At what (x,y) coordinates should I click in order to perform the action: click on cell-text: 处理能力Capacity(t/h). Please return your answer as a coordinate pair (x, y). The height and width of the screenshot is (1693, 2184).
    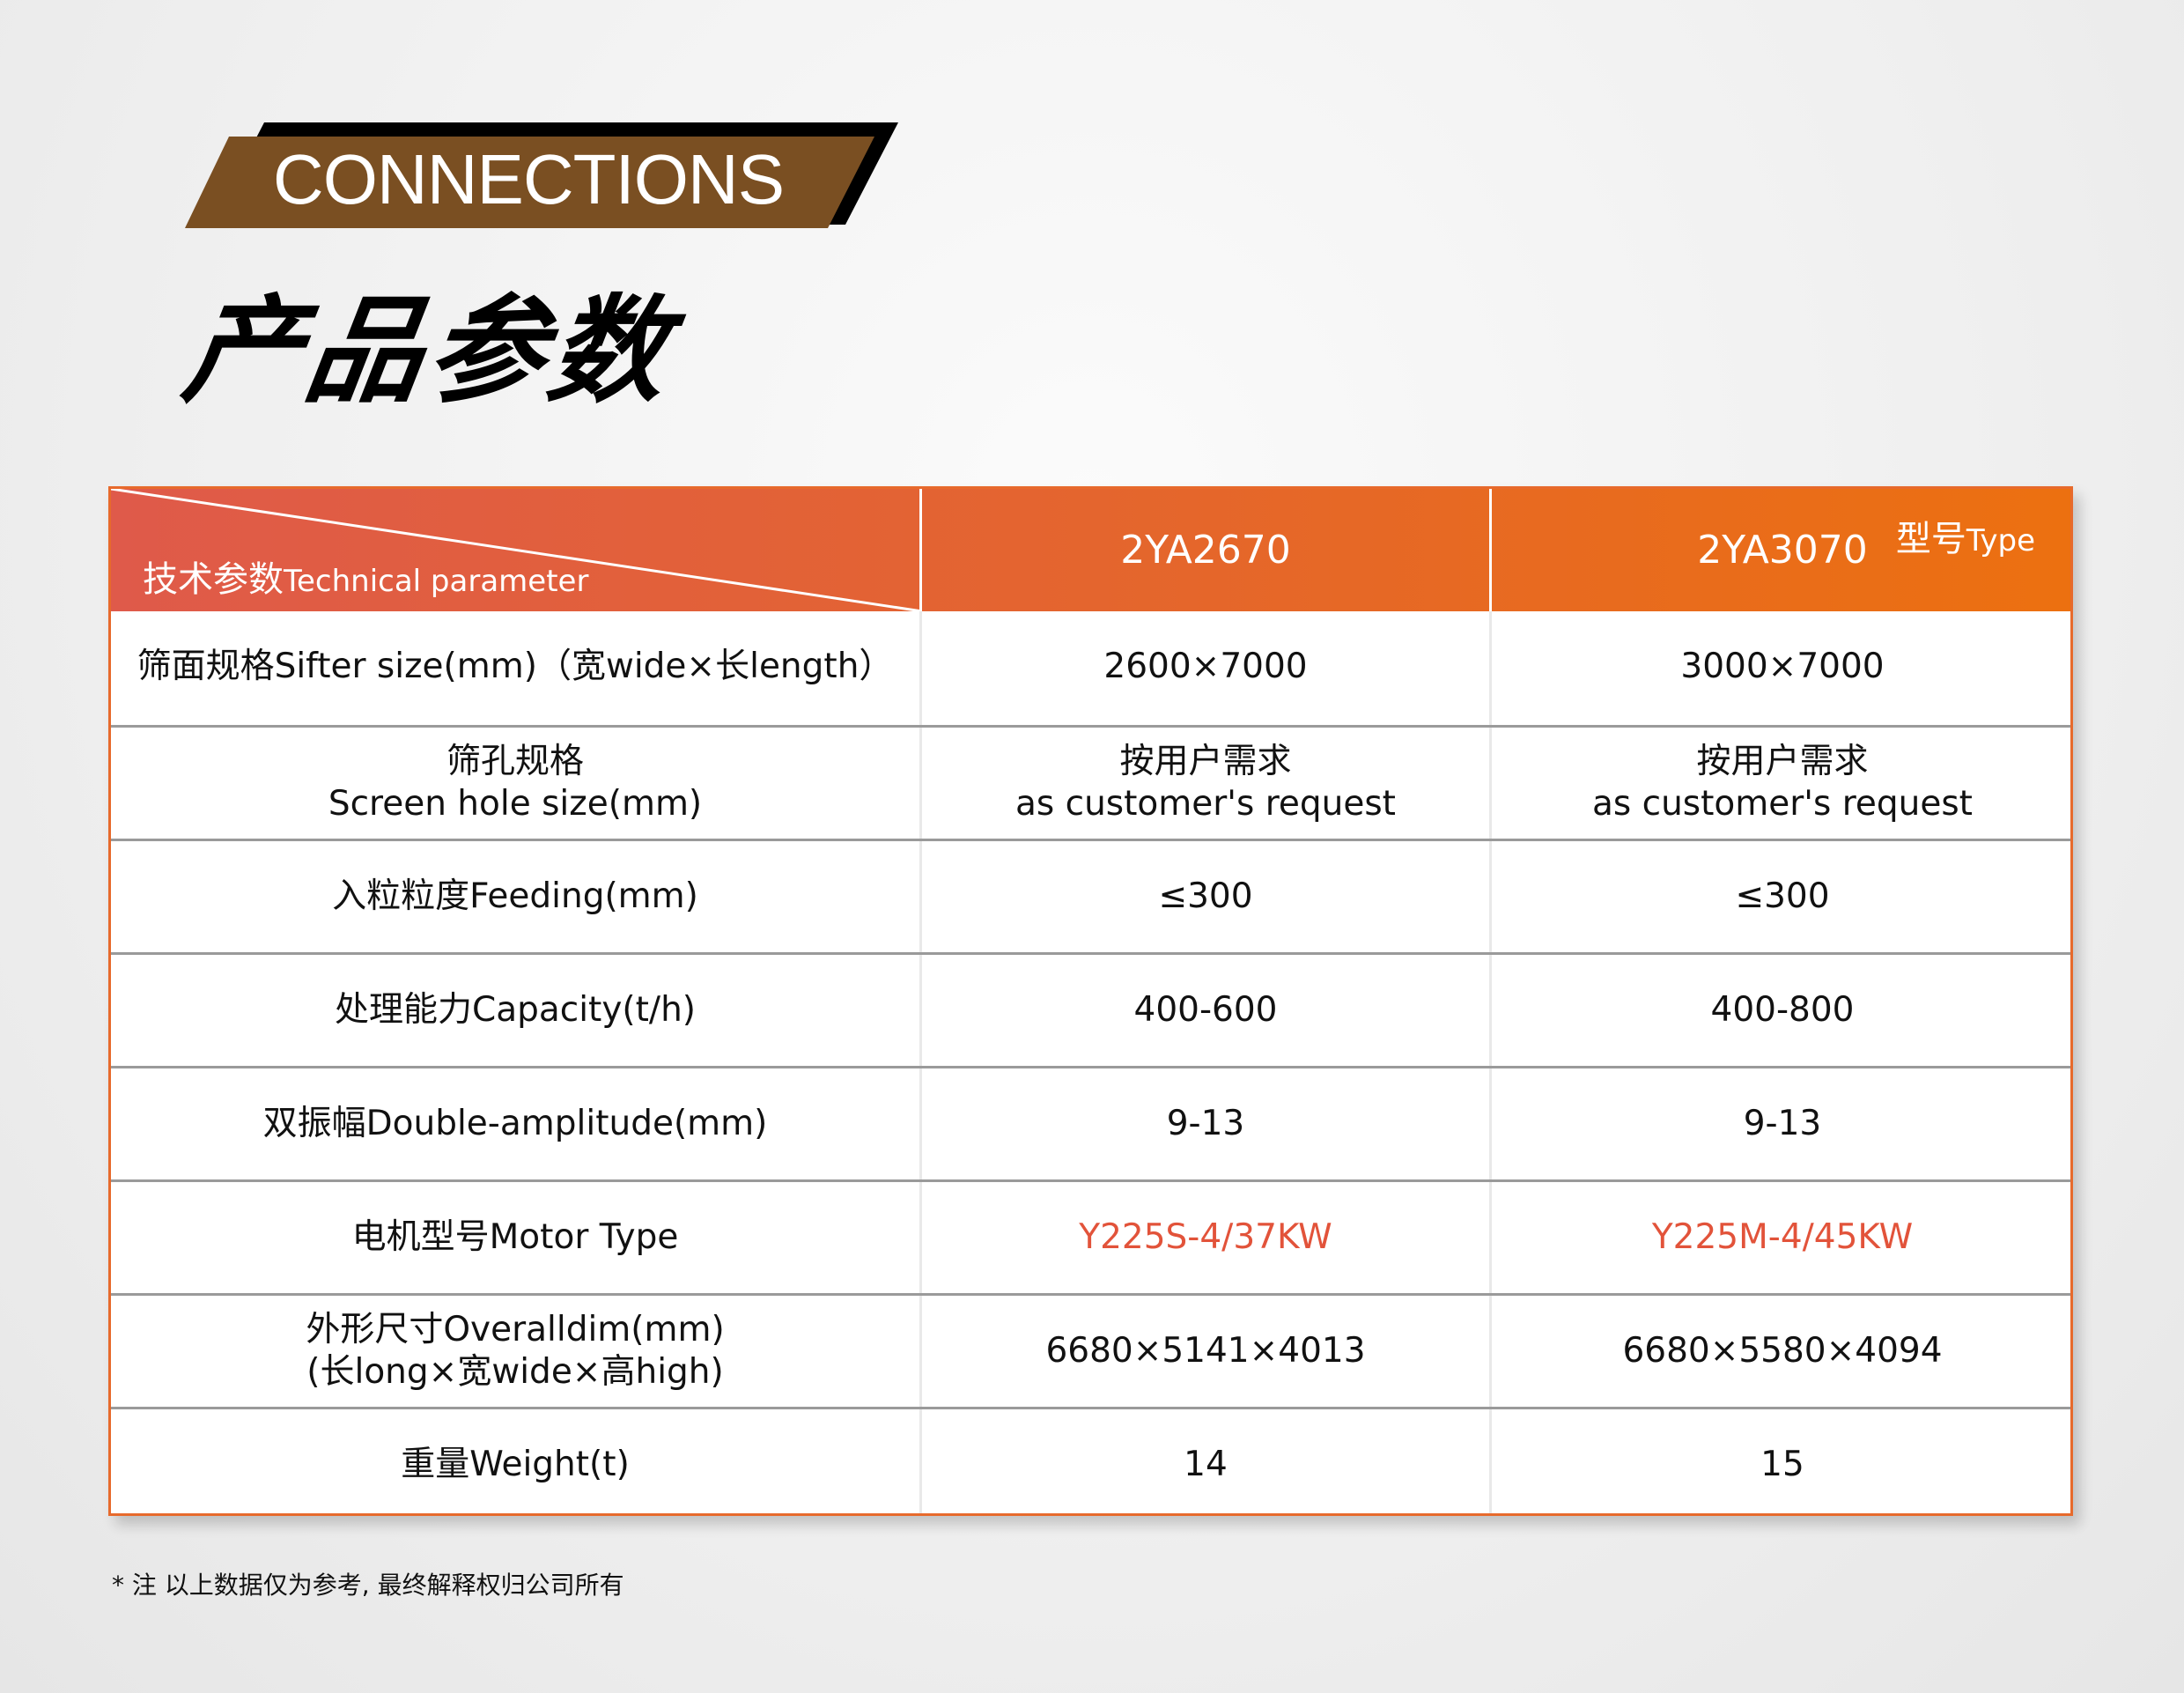
    Looking at the image, I should click on (515, 1010).